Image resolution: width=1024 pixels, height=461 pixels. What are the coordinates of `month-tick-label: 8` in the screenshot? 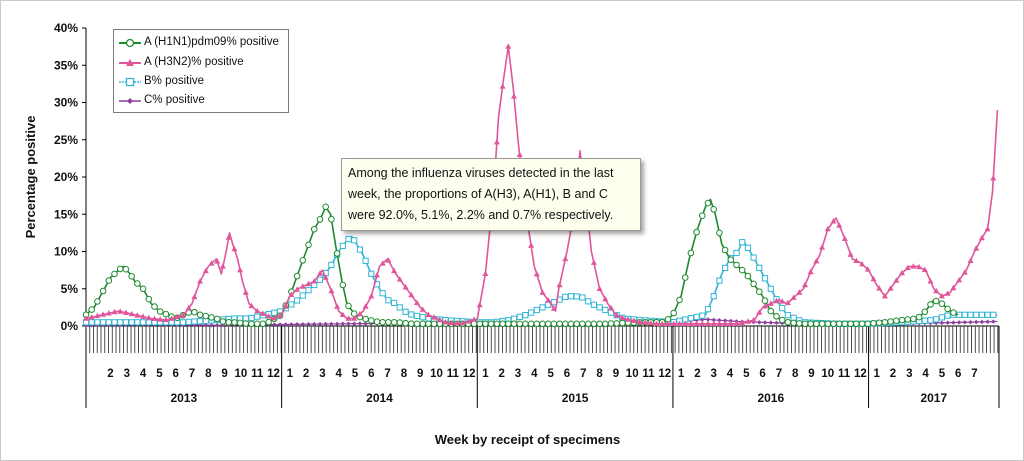 It's located at (599, 374).